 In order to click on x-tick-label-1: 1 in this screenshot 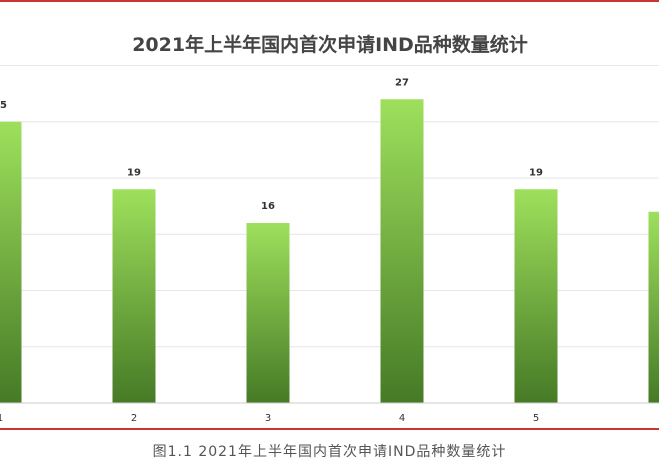, I will do `click(1, 418)`.